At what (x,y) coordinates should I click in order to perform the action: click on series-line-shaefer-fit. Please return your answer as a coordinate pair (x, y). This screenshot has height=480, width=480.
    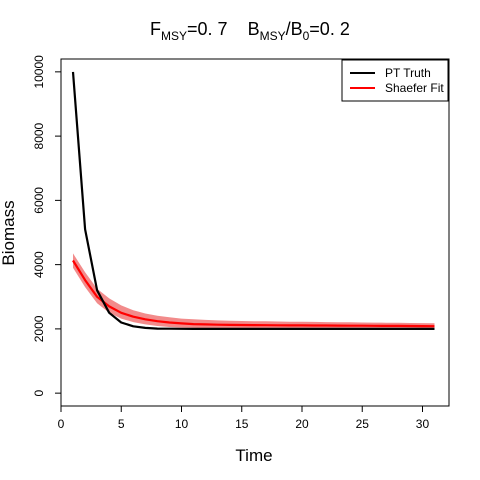
    Looking at the image, I should click on (253, 293).